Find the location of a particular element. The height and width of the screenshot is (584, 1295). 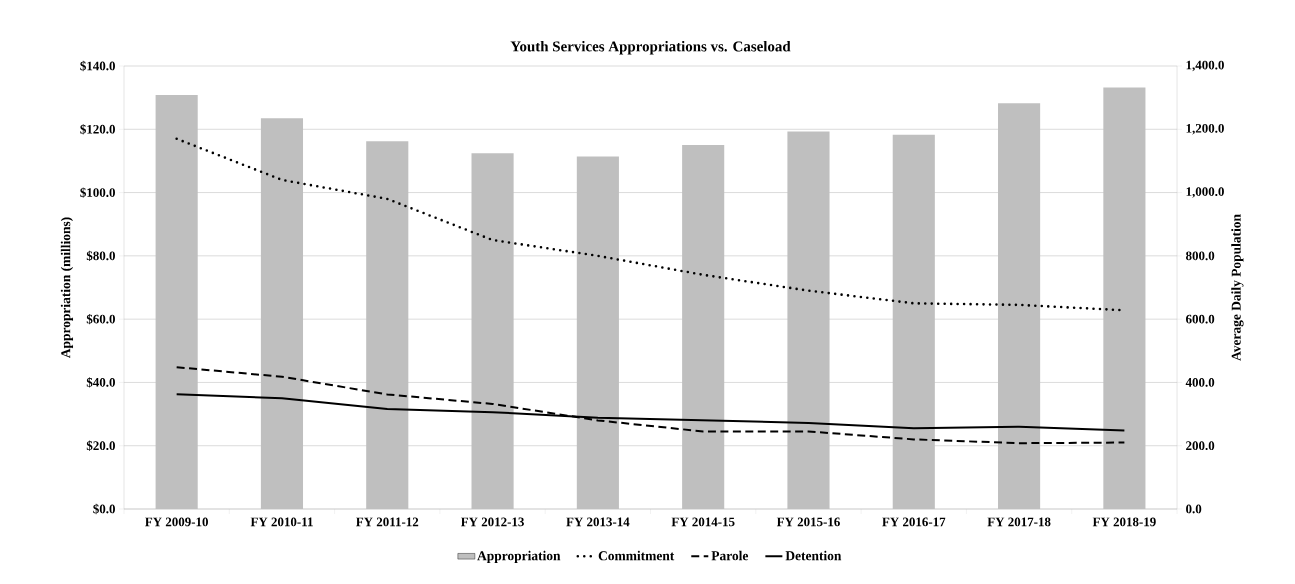

x-tick-label: FY 2016-17 is located at coordinates (914, 522).